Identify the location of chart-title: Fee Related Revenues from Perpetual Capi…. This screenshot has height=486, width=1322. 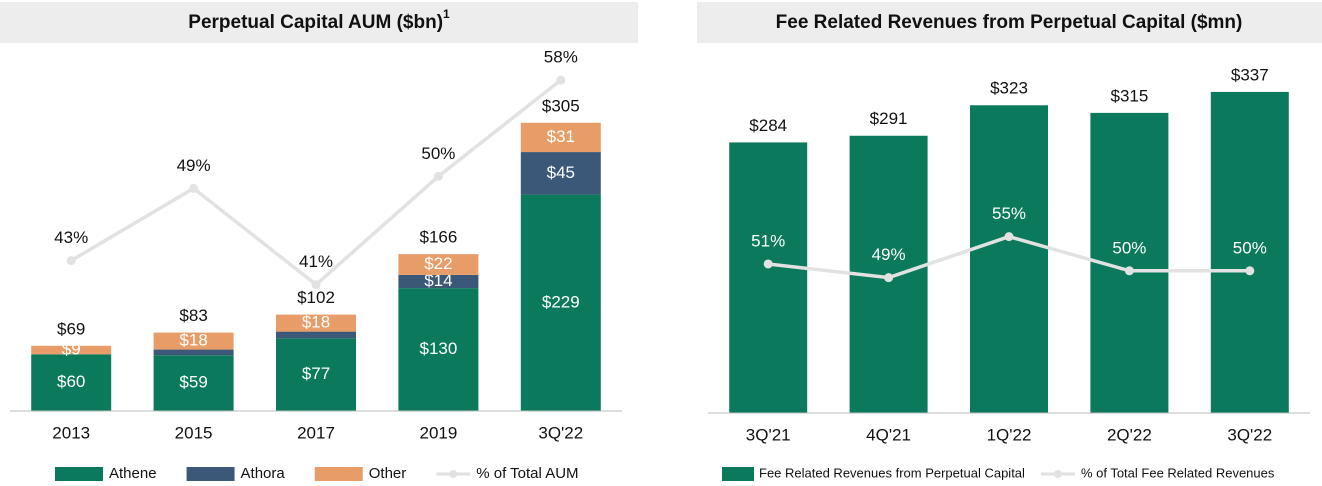
(1009, 22).